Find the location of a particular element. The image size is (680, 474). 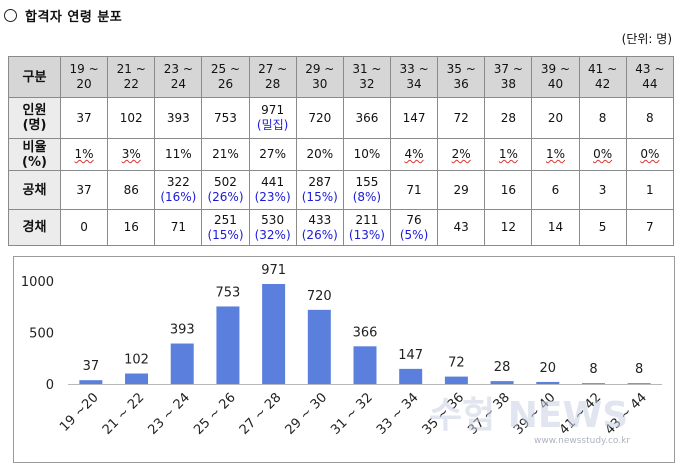

circle-bullet-icon is located at coordinates (10, 15).